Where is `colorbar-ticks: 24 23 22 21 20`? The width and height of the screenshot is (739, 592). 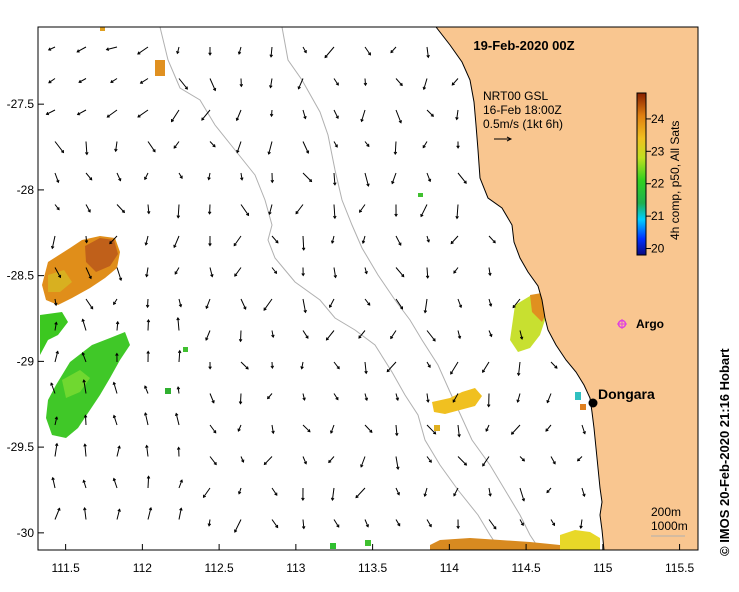
colorbar-ticks: 24 23 22 21 20 is located at coordinates (655, 184).